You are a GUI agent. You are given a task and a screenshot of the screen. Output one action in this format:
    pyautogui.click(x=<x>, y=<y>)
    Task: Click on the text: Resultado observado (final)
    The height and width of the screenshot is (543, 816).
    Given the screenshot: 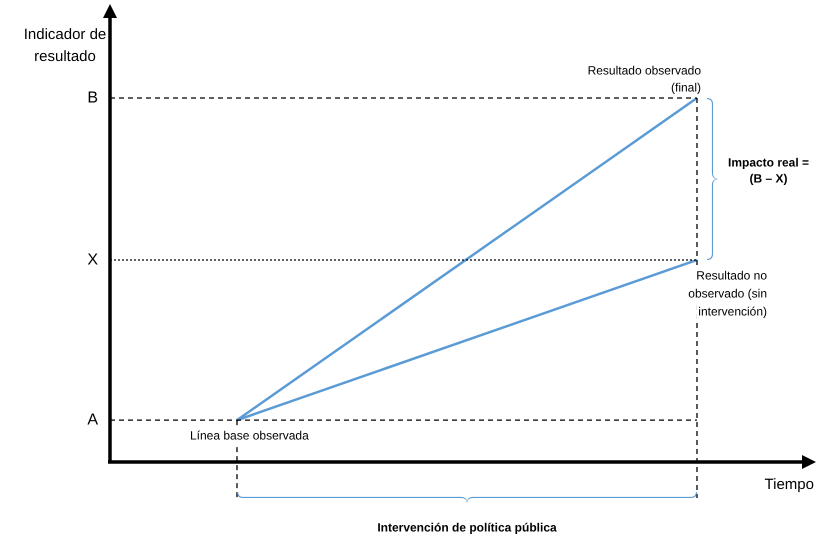 What is the action you would take?
    pyautogui.click(x=645, y=78)
    